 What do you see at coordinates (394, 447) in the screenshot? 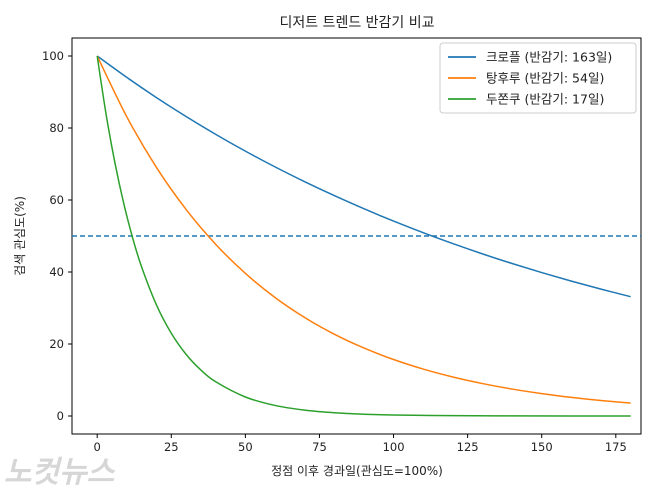
I see `x-tick-label: 100` at bounding box center [394, 447].